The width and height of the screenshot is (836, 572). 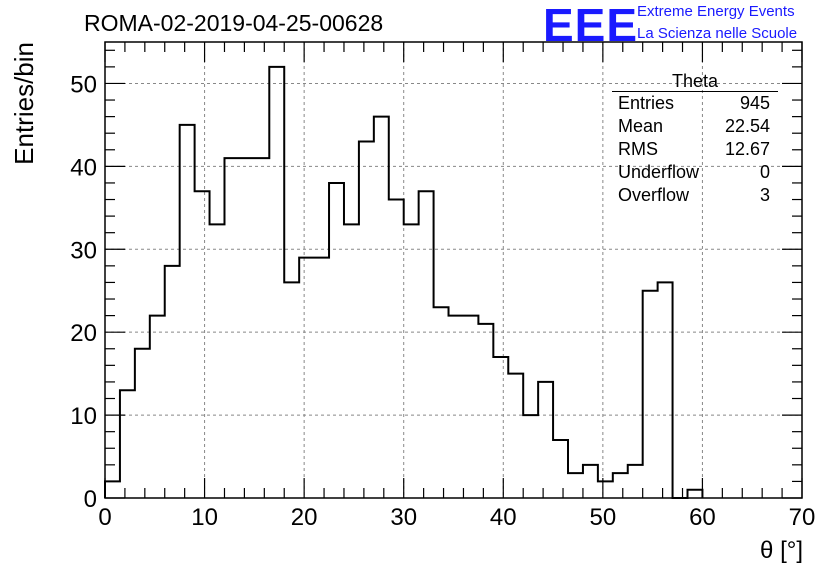 I want to click on stats-value: 945, so click(x=754, y=103).